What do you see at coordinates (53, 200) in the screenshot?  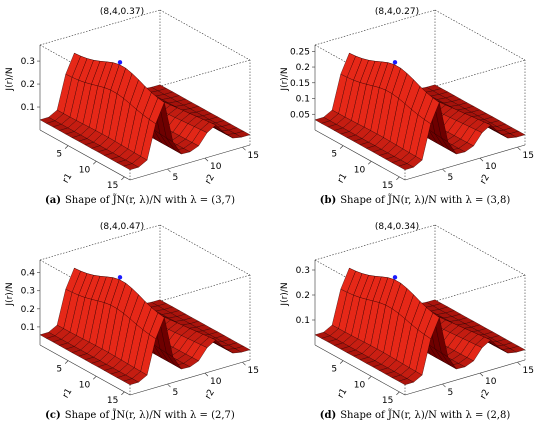 I see `caption-label: (a)` at bounding box center [53, 200].